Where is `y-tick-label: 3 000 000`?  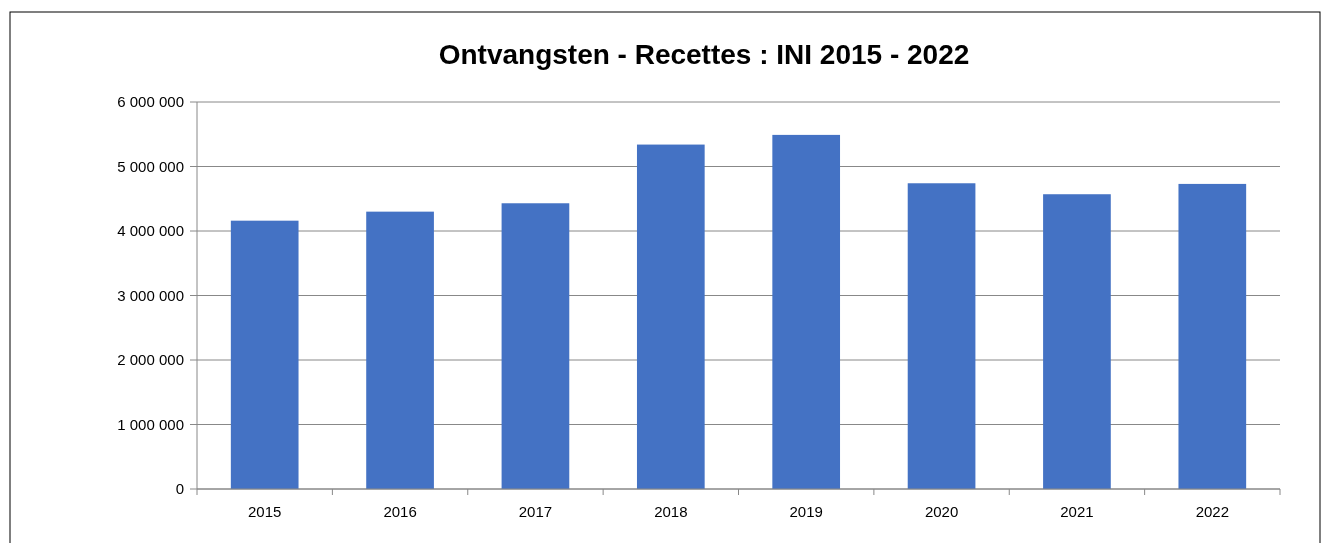
y-tick-label: 3 000 000 is located at coordinates (150, 295).